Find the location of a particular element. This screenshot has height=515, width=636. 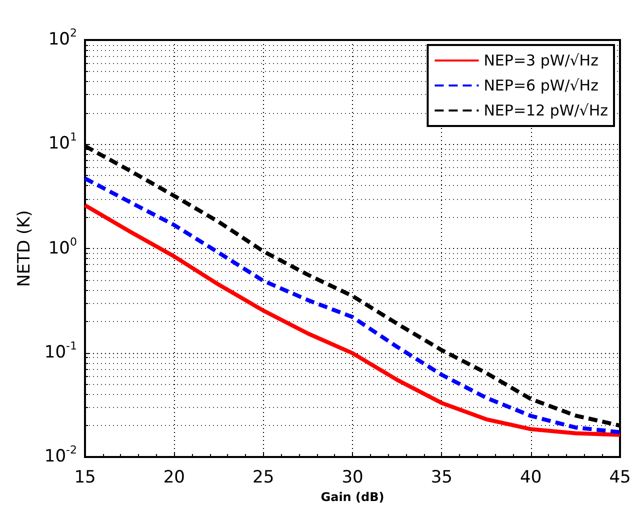

x-tick-label: 45 is located at coordinates (620, 478).